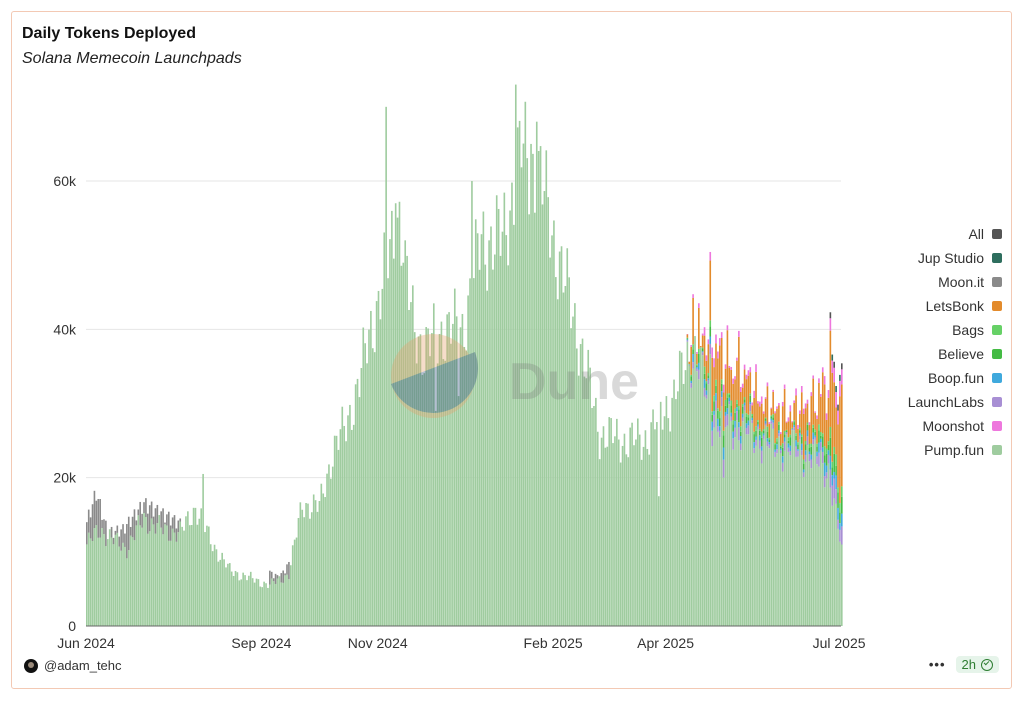 The image size is (1024, 707). I want to click on legend-label: Moonshot, so click(953, 426).